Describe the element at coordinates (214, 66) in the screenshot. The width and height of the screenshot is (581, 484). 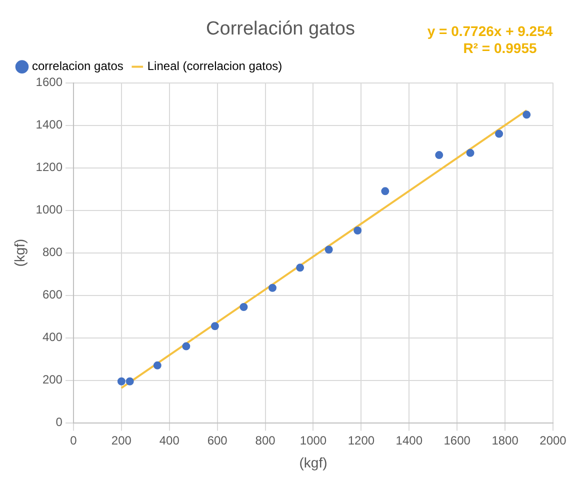
I see `legend-label: Lineal (correlacion gatos)` at that location.